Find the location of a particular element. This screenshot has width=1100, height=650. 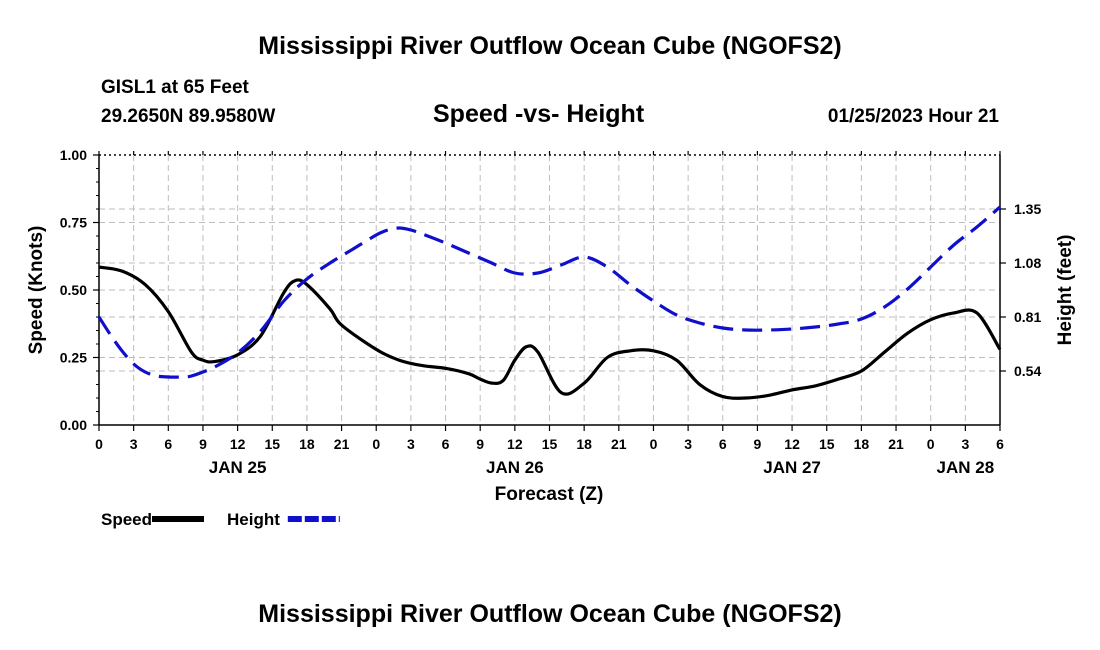

legend-label-speed: Speed is located at coordinates (126, 519).